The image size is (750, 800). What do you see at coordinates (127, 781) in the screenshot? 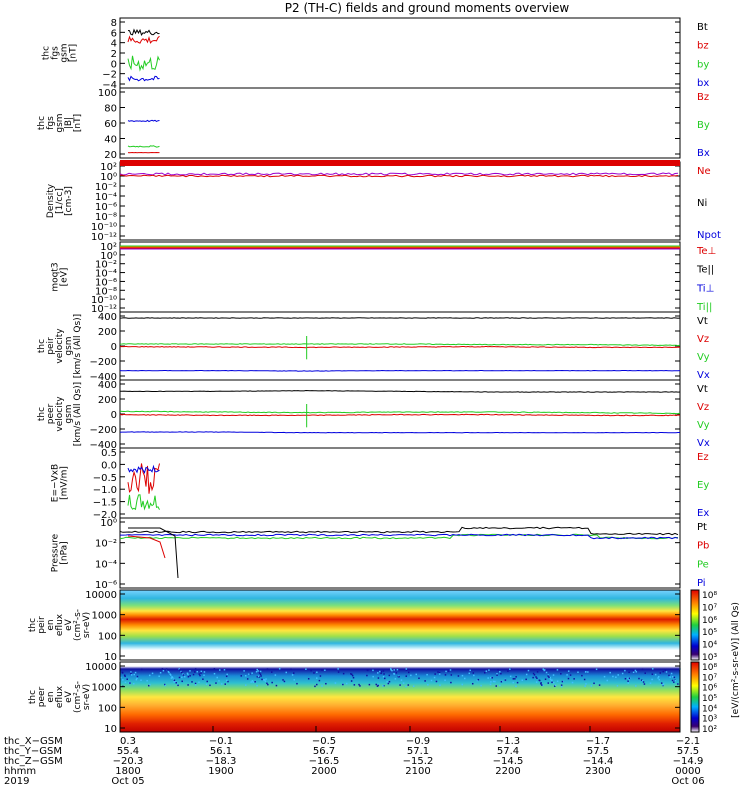
I see `x-tick-label: Oct 05` at bounding box center [127, 781].